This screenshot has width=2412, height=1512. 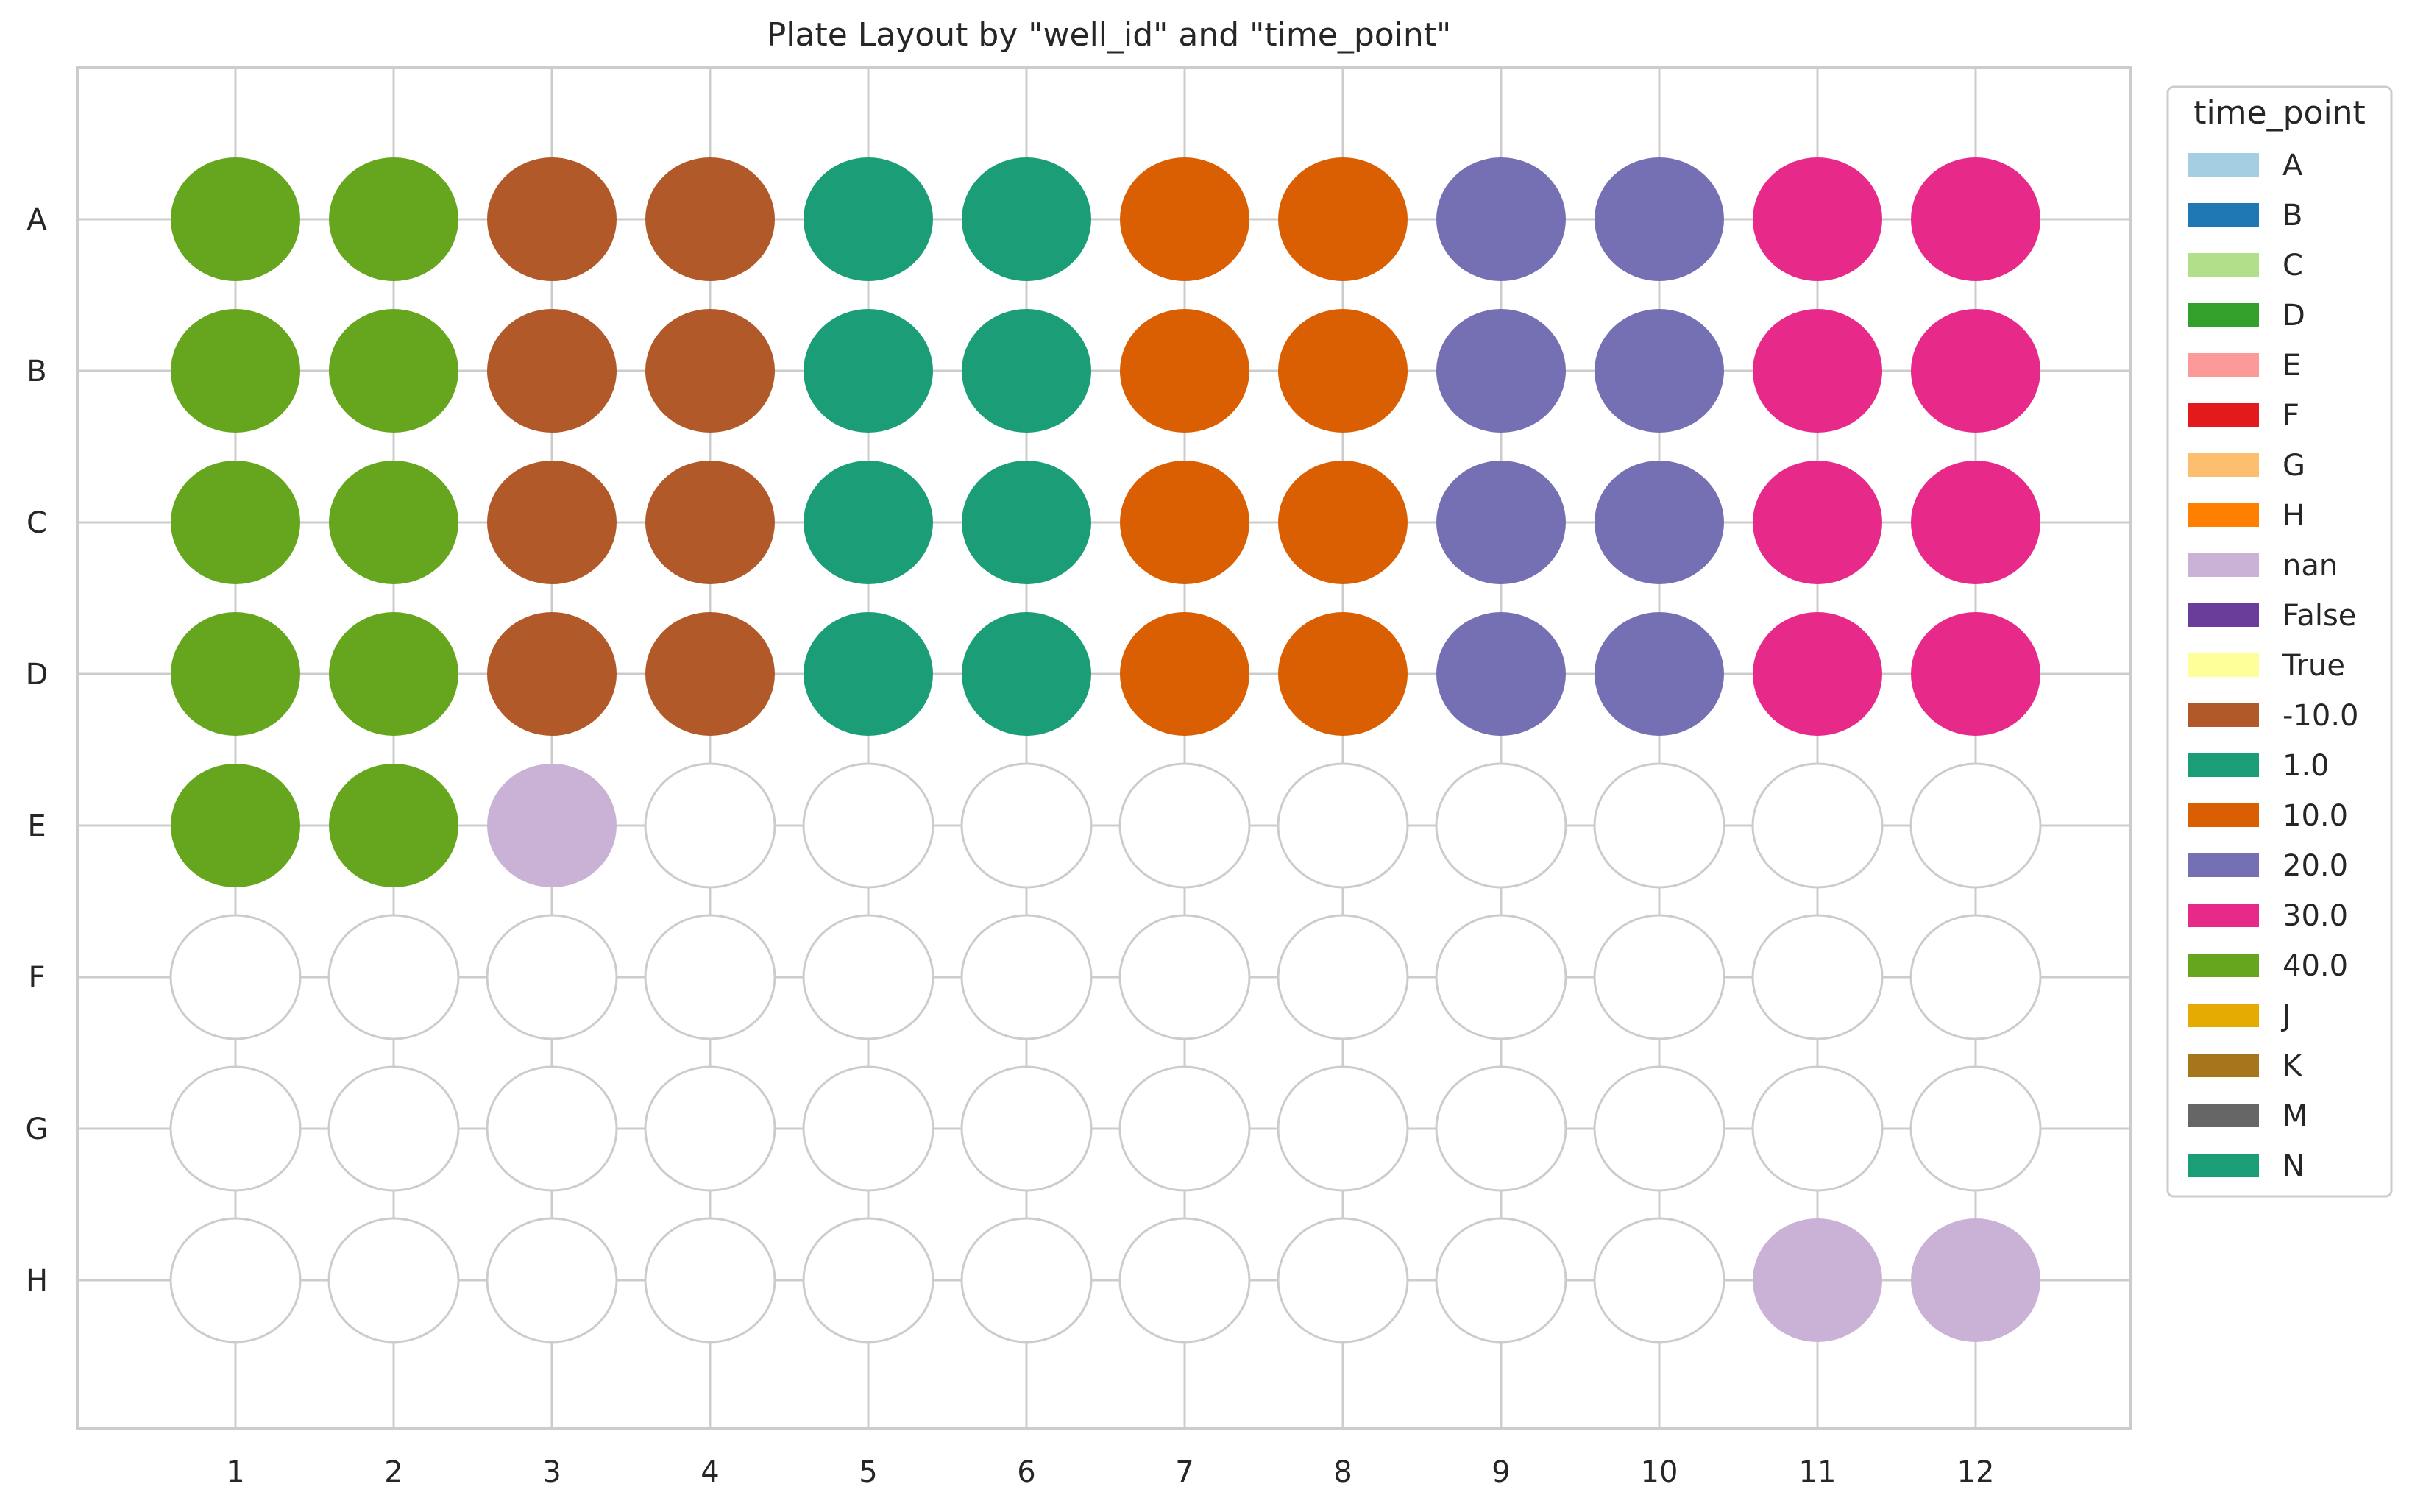 What do you see at coordinates (710, 1128) in the screenshot?
I see `well-G4` at bounding box center [710, 1128].